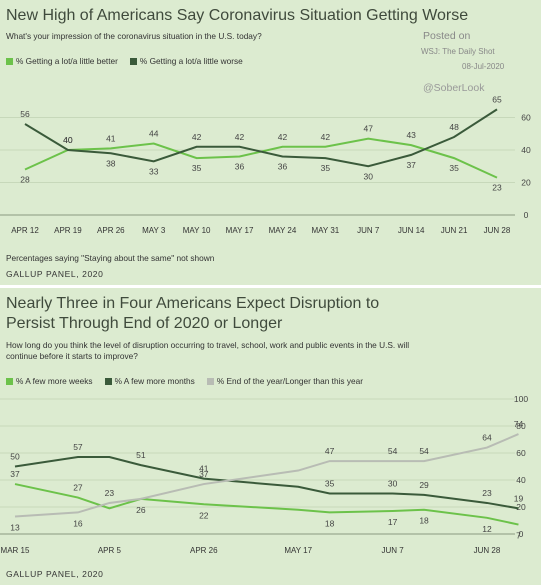 The width and height of the screenshot is (541, 585). I want to click on data-label-getting-a-lot-a-little-better-1: 40, so click(68, 140).